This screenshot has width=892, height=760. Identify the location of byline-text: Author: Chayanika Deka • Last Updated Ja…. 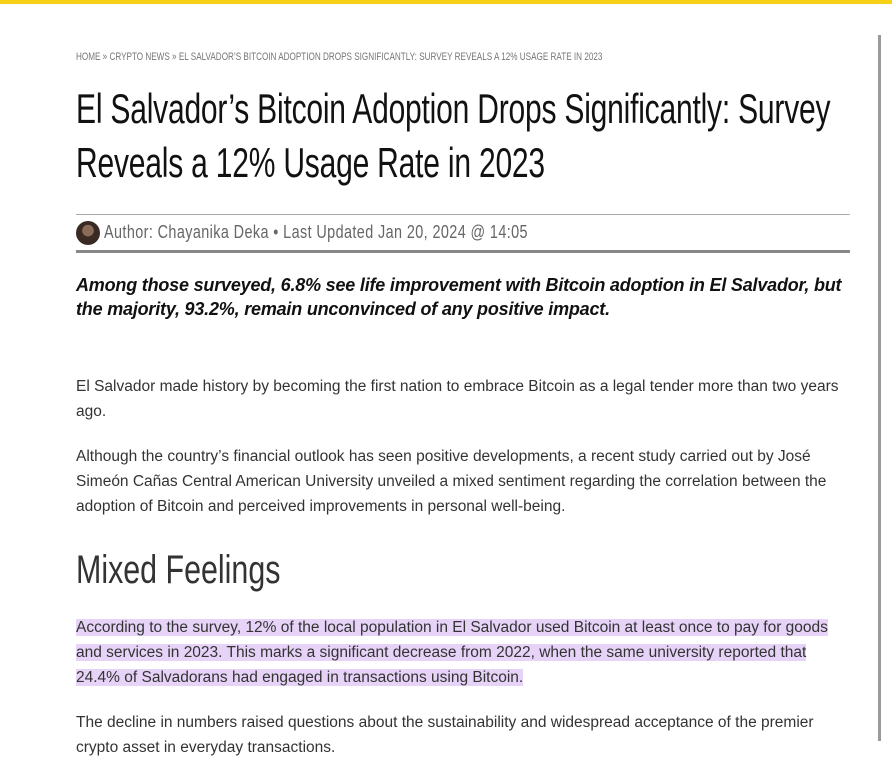
(316, 232).